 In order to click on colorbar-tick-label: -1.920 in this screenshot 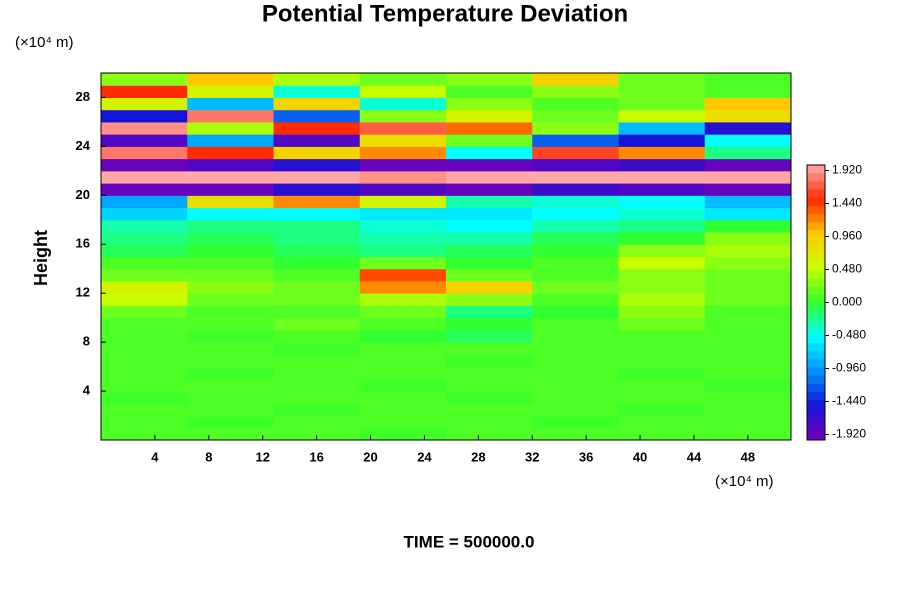, I will do `click(849, 434)`.